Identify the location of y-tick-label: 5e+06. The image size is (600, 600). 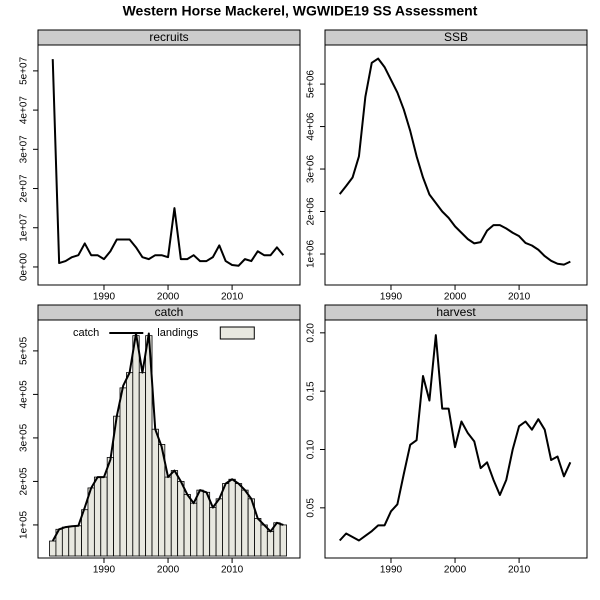
(311, 84).